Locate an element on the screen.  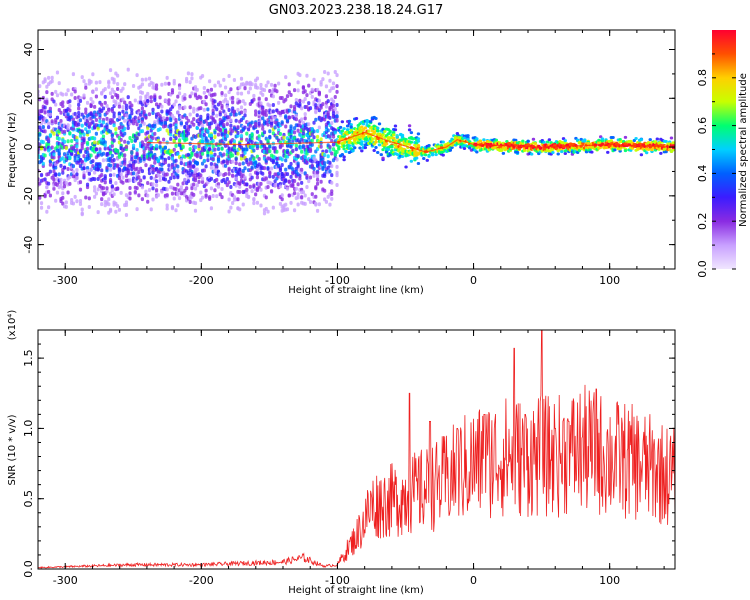
spectrogram-x-tick-label: -300 is located at coordinates (65, 280).